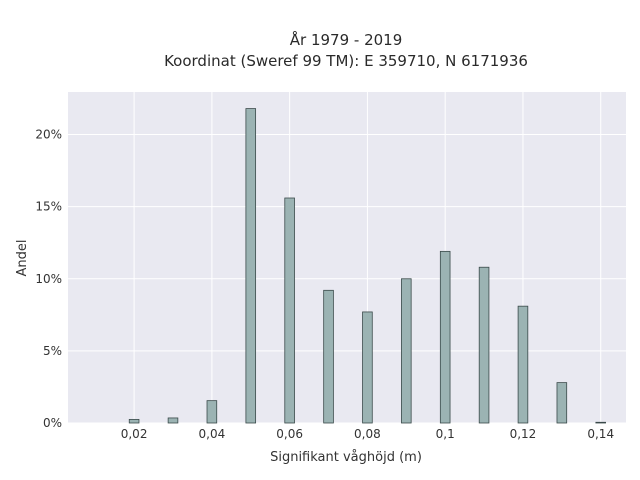  I want to click on y-tick-label-4: 20%, so click(48, 135).